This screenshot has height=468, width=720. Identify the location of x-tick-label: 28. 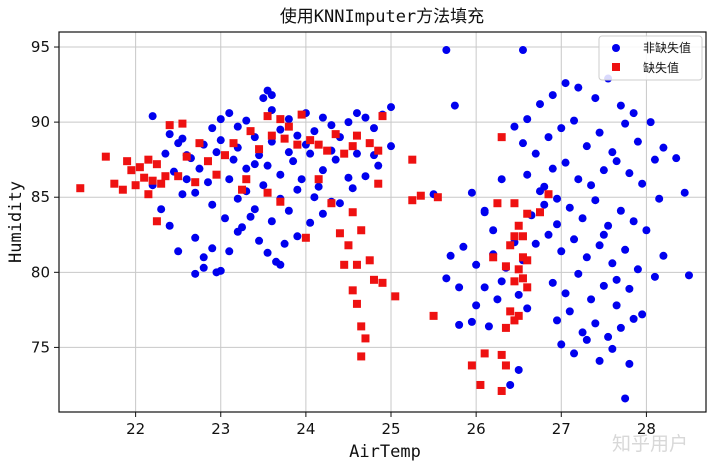
(646, 429).